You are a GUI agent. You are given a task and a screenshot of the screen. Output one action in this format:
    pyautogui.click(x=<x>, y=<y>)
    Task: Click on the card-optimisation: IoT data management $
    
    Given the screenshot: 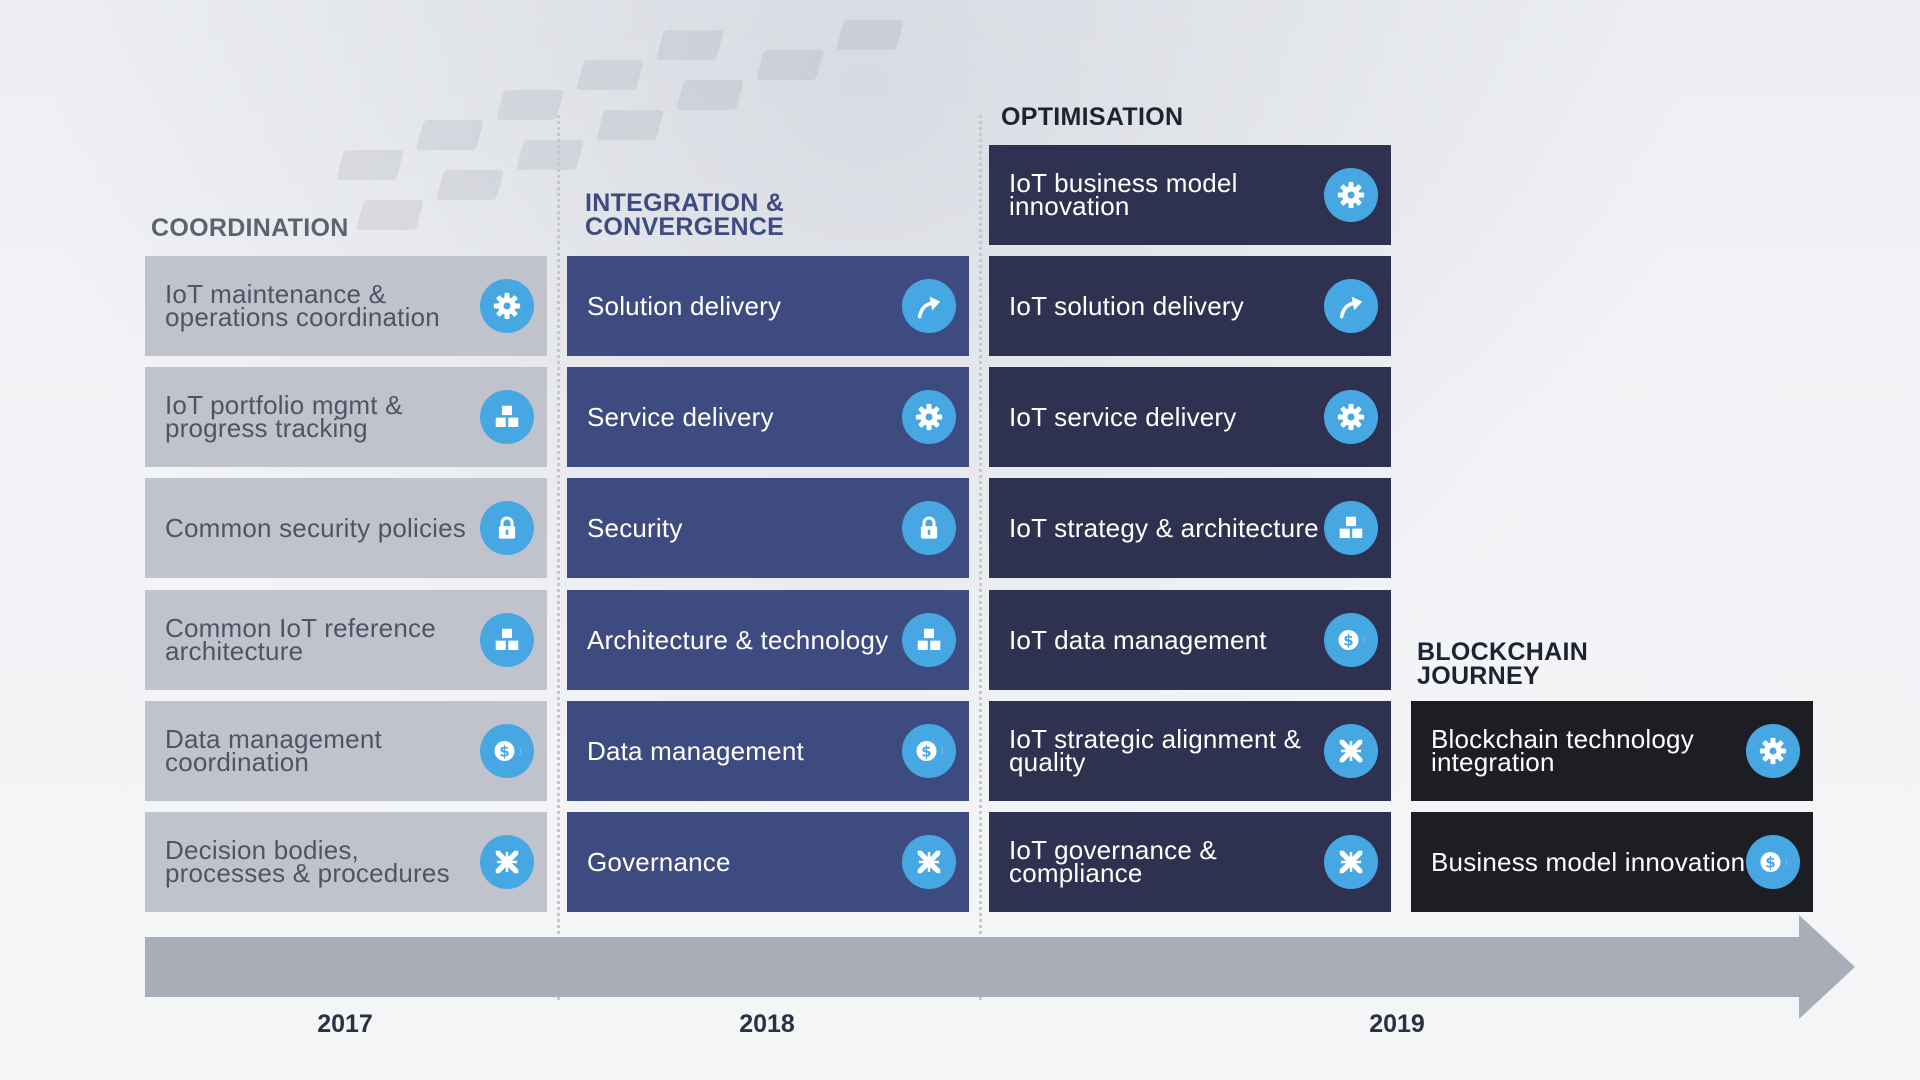 What is the action you would take?
    pyautogui.click(x=1190, y=640)
    